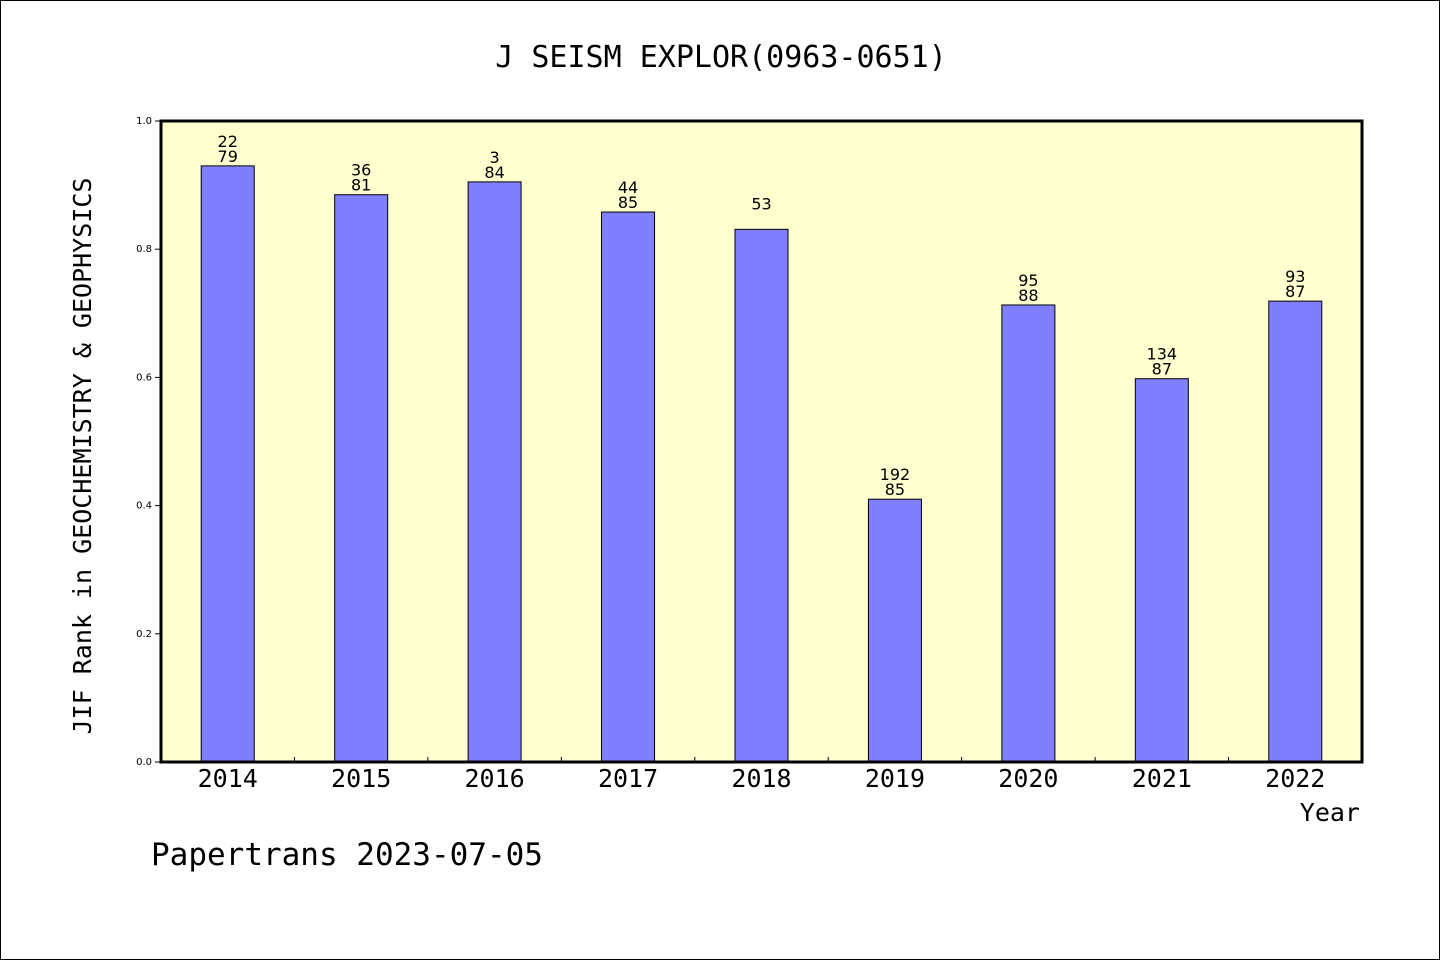 Image resolution: width=1440 pixels, height=961 pixels. I want to click on x-tick-label: 2020, so click(1028, 778).